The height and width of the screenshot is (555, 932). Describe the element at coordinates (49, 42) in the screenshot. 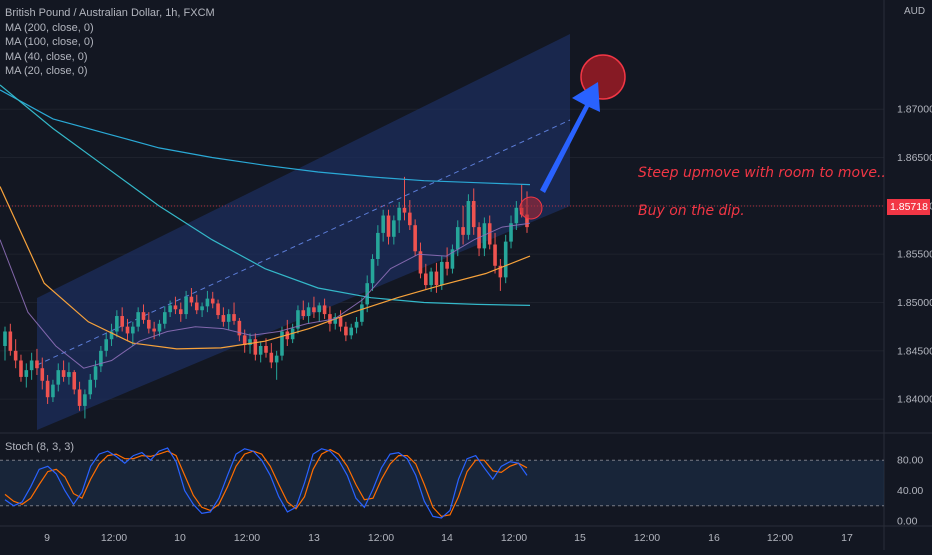

I see `indicator-ma100: MA (100, close, 0)` at that location.